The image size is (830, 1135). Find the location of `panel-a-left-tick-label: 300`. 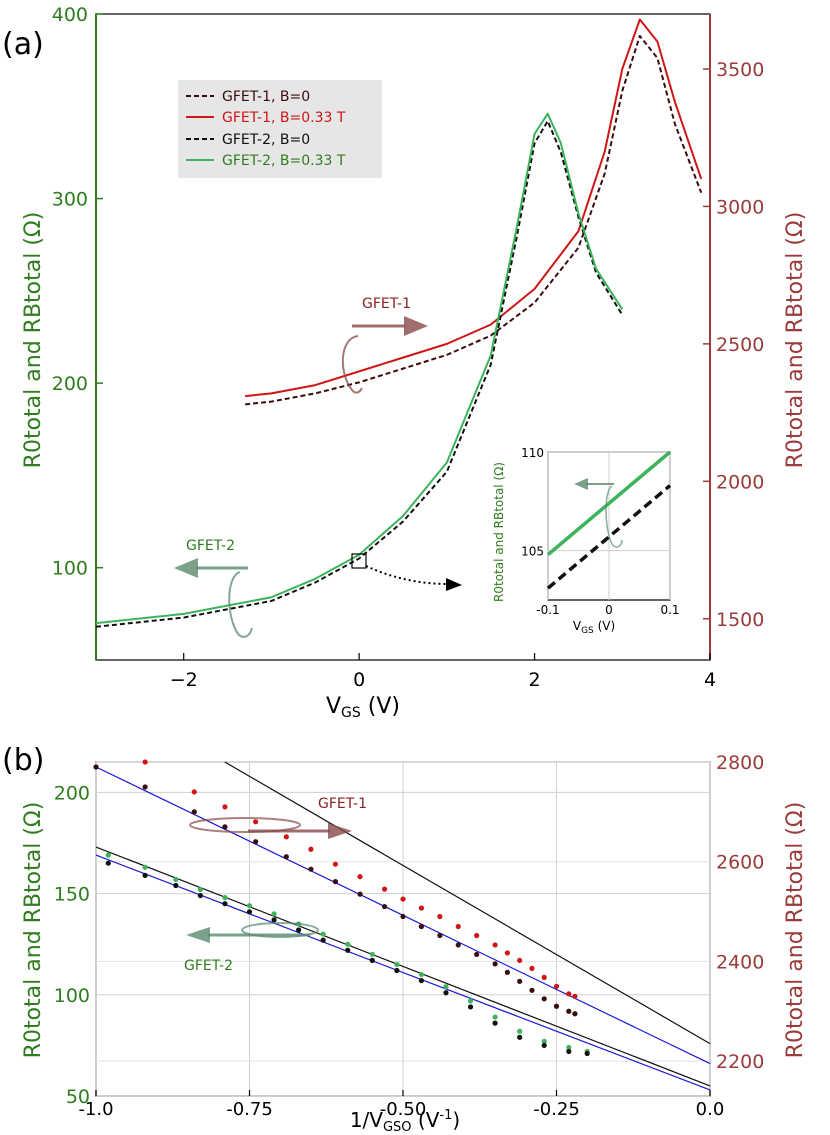

panel-a-left-tick-label: 300 is located at coordinates (70, 200).